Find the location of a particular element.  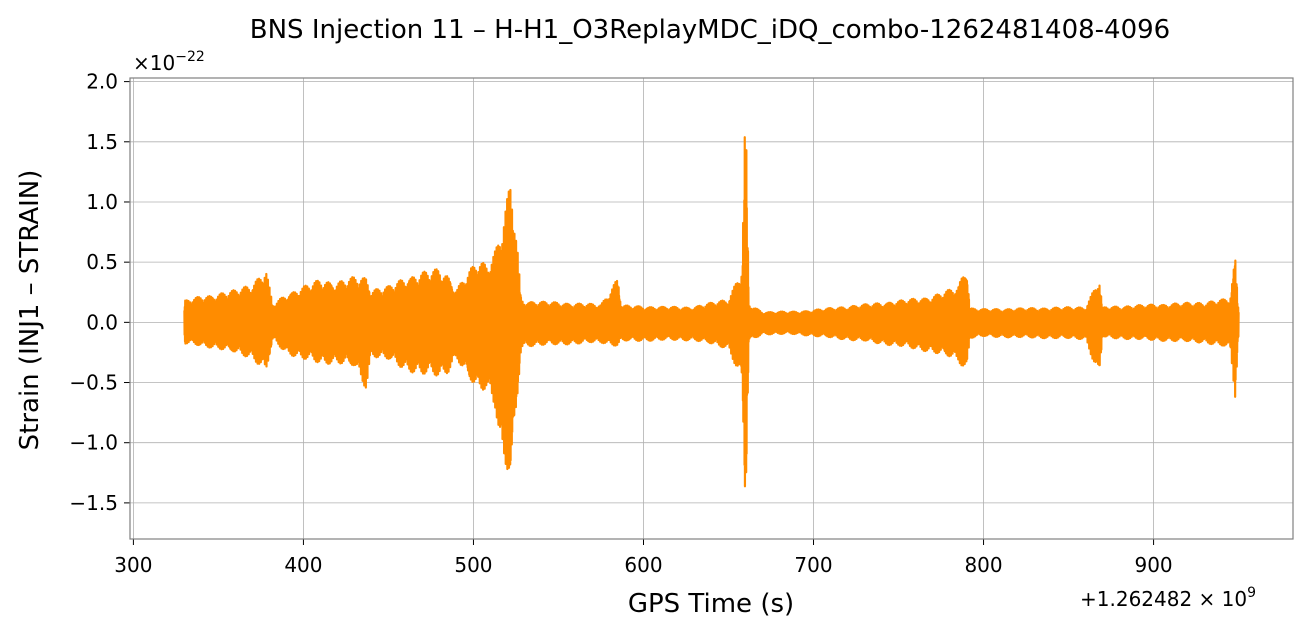

x-tick-label: 600 is located at coordinates (643, 565).